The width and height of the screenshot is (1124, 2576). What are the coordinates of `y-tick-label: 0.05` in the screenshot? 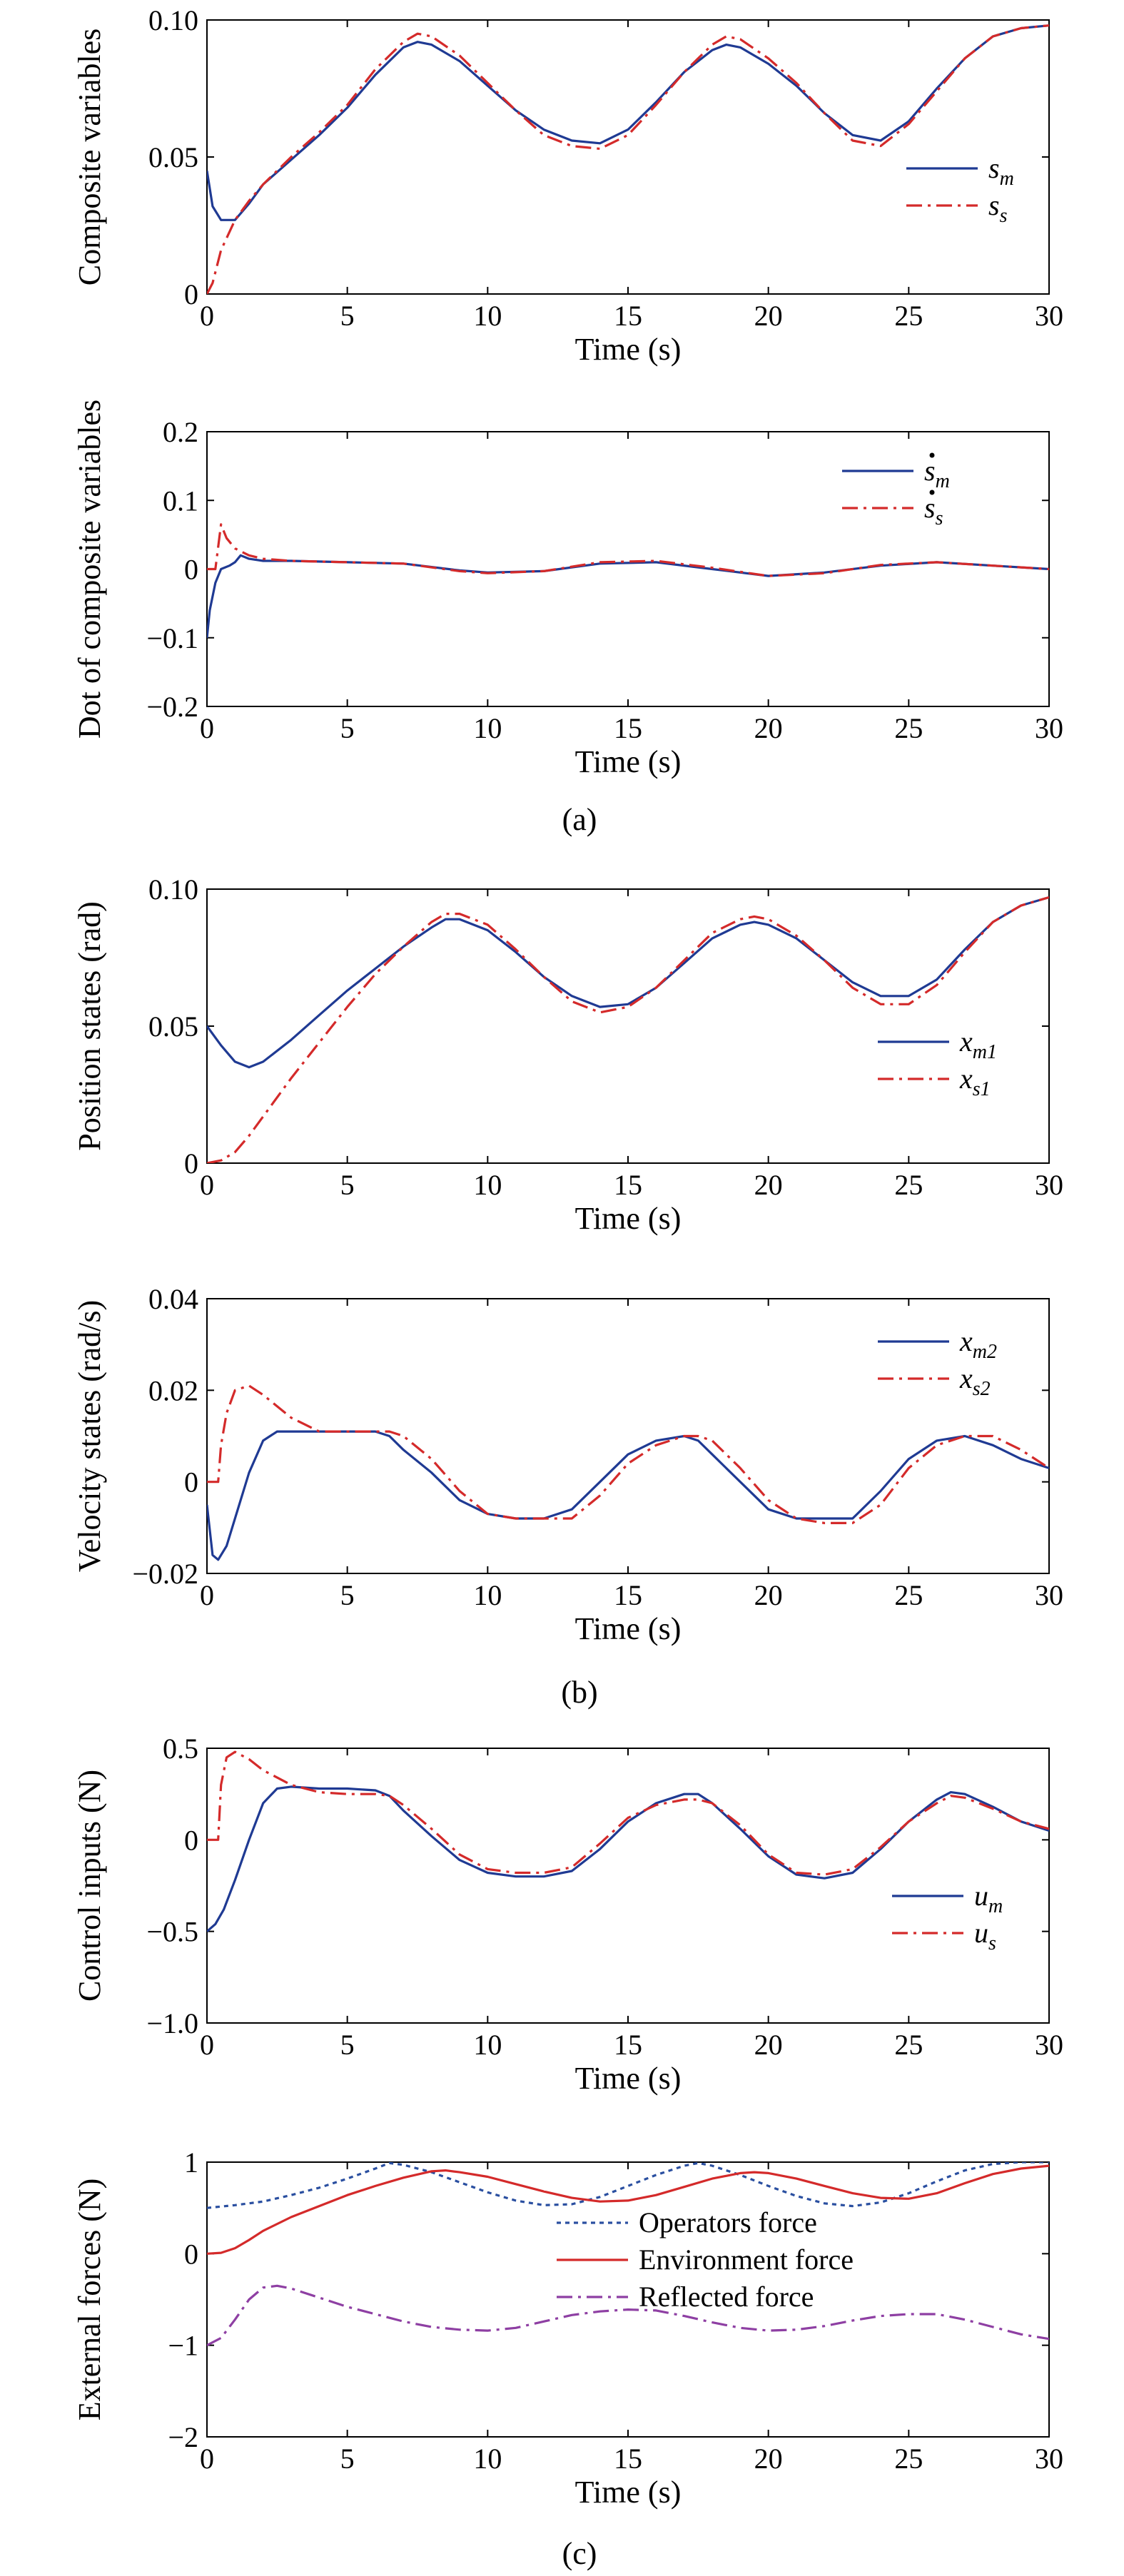 It's located at (173, 1026).